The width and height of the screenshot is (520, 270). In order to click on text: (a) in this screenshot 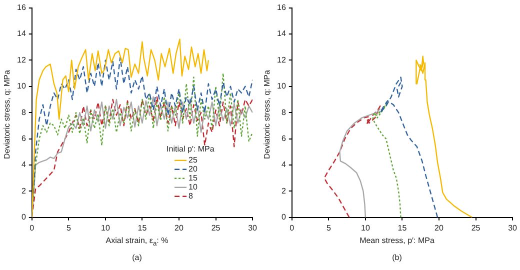, I will do `click(137, 257)`.